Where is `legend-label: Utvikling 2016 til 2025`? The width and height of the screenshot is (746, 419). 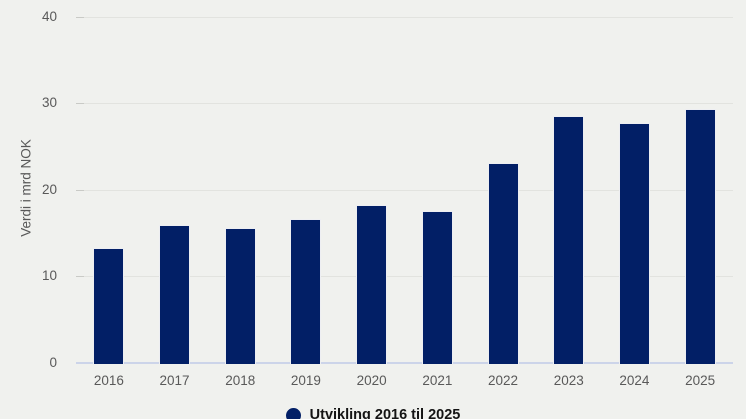
legend-label: Utvikling 2016 til 2025 is located at coordinates (385, 413).